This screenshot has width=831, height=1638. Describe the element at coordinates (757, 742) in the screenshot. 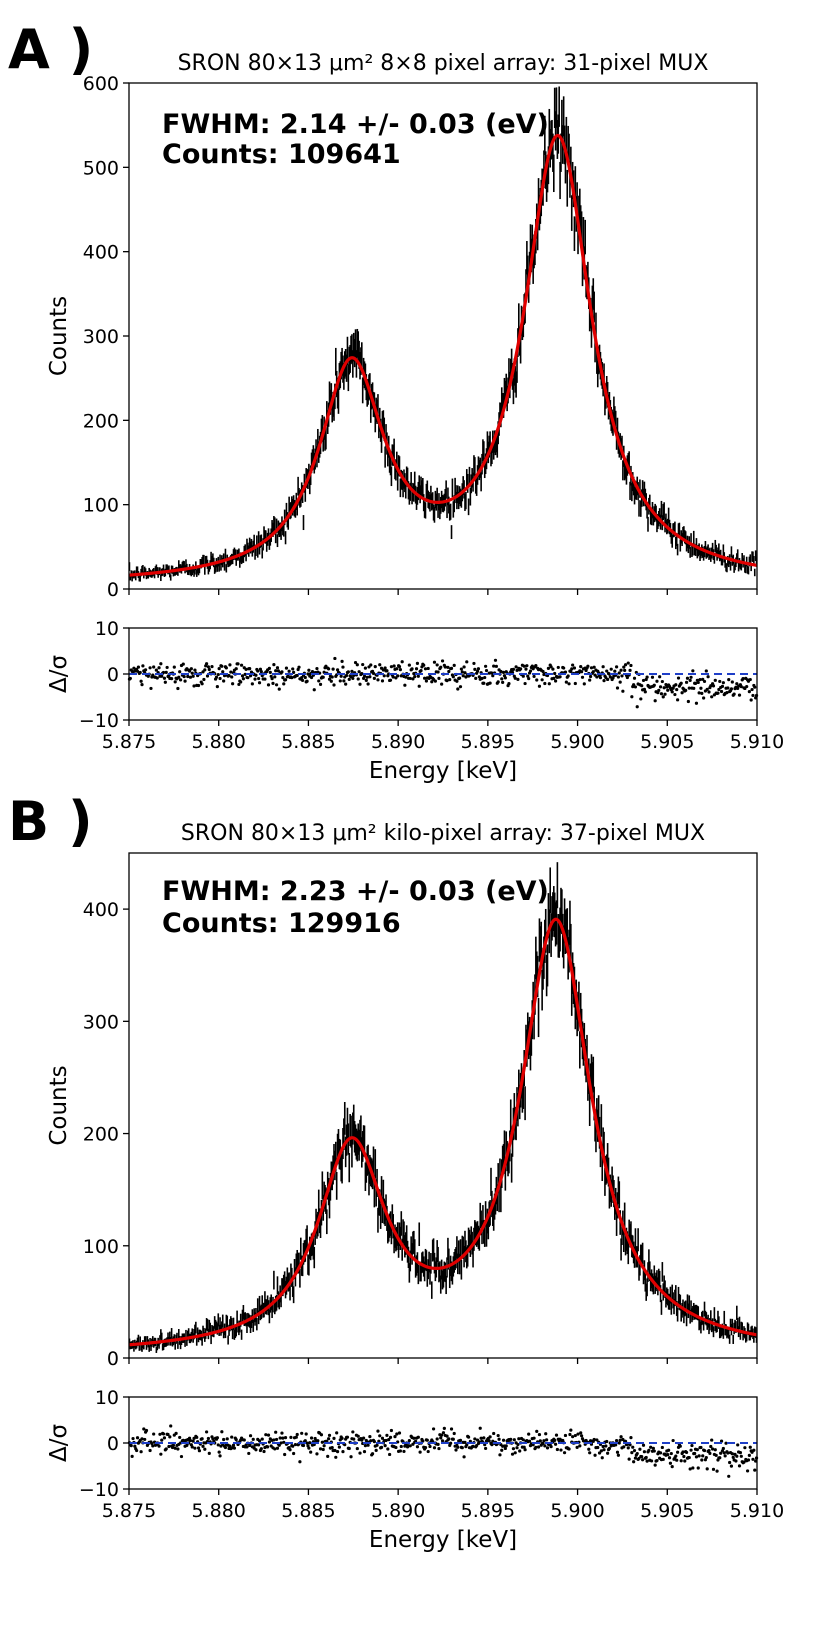

I see `x-tick-label: 5.910` at that location.